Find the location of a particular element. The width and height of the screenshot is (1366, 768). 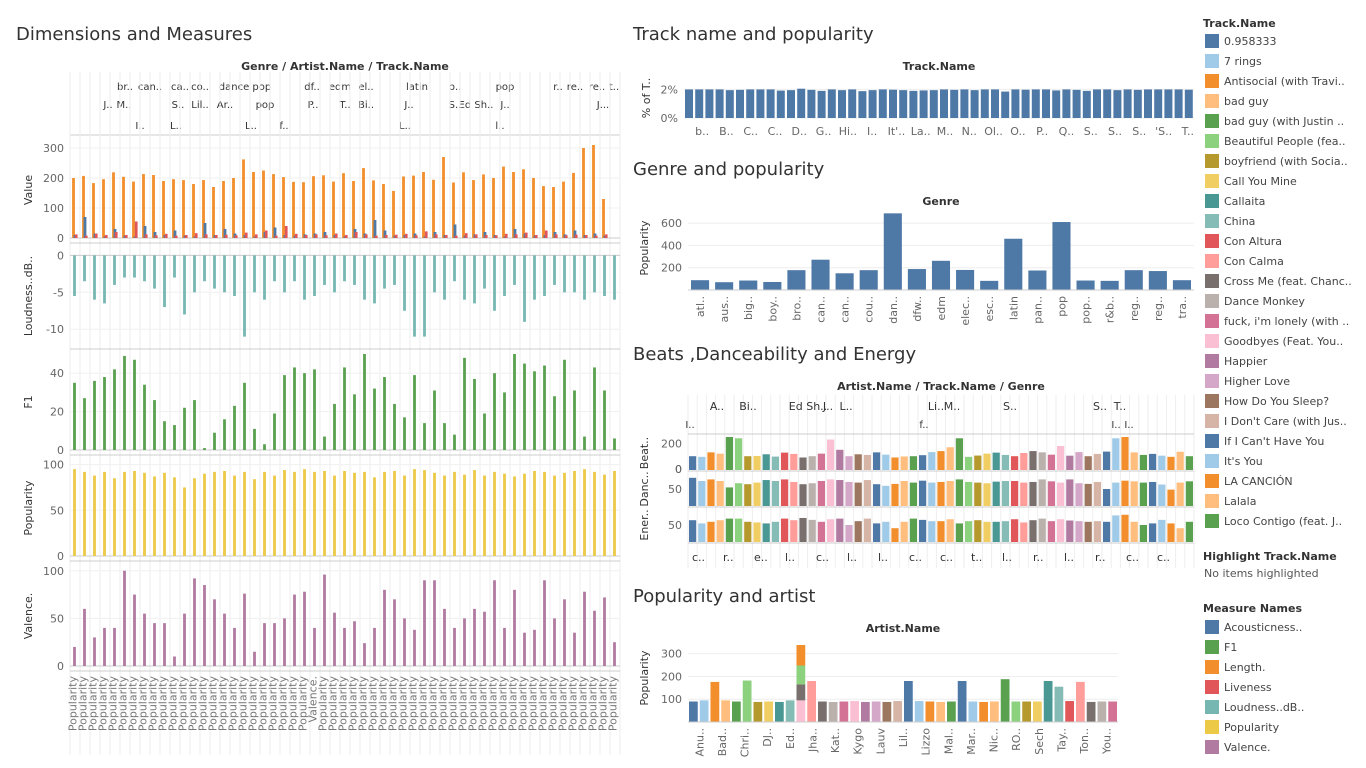

track-legend-item: LA CANCIÓN is located at coordinates (1249, 481).